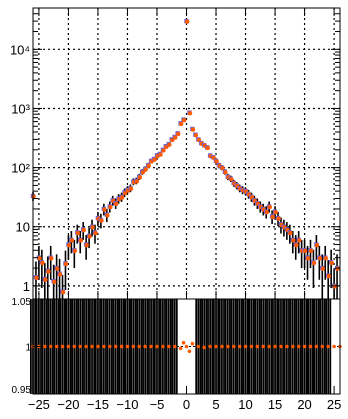 This screenshot has width=348, height=419. Describe the element at coordinates (22, 302) in the screenshot. I see `ratio-y-tick-label: 1.05` at that location.